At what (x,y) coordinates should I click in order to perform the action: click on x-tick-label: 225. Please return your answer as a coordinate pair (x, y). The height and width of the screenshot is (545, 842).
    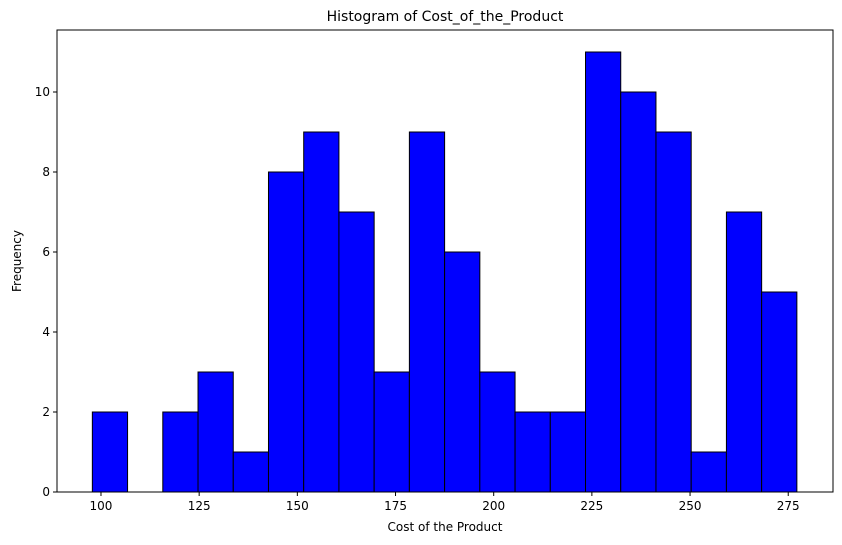
    Looking at the image, I should click on (591, 506).